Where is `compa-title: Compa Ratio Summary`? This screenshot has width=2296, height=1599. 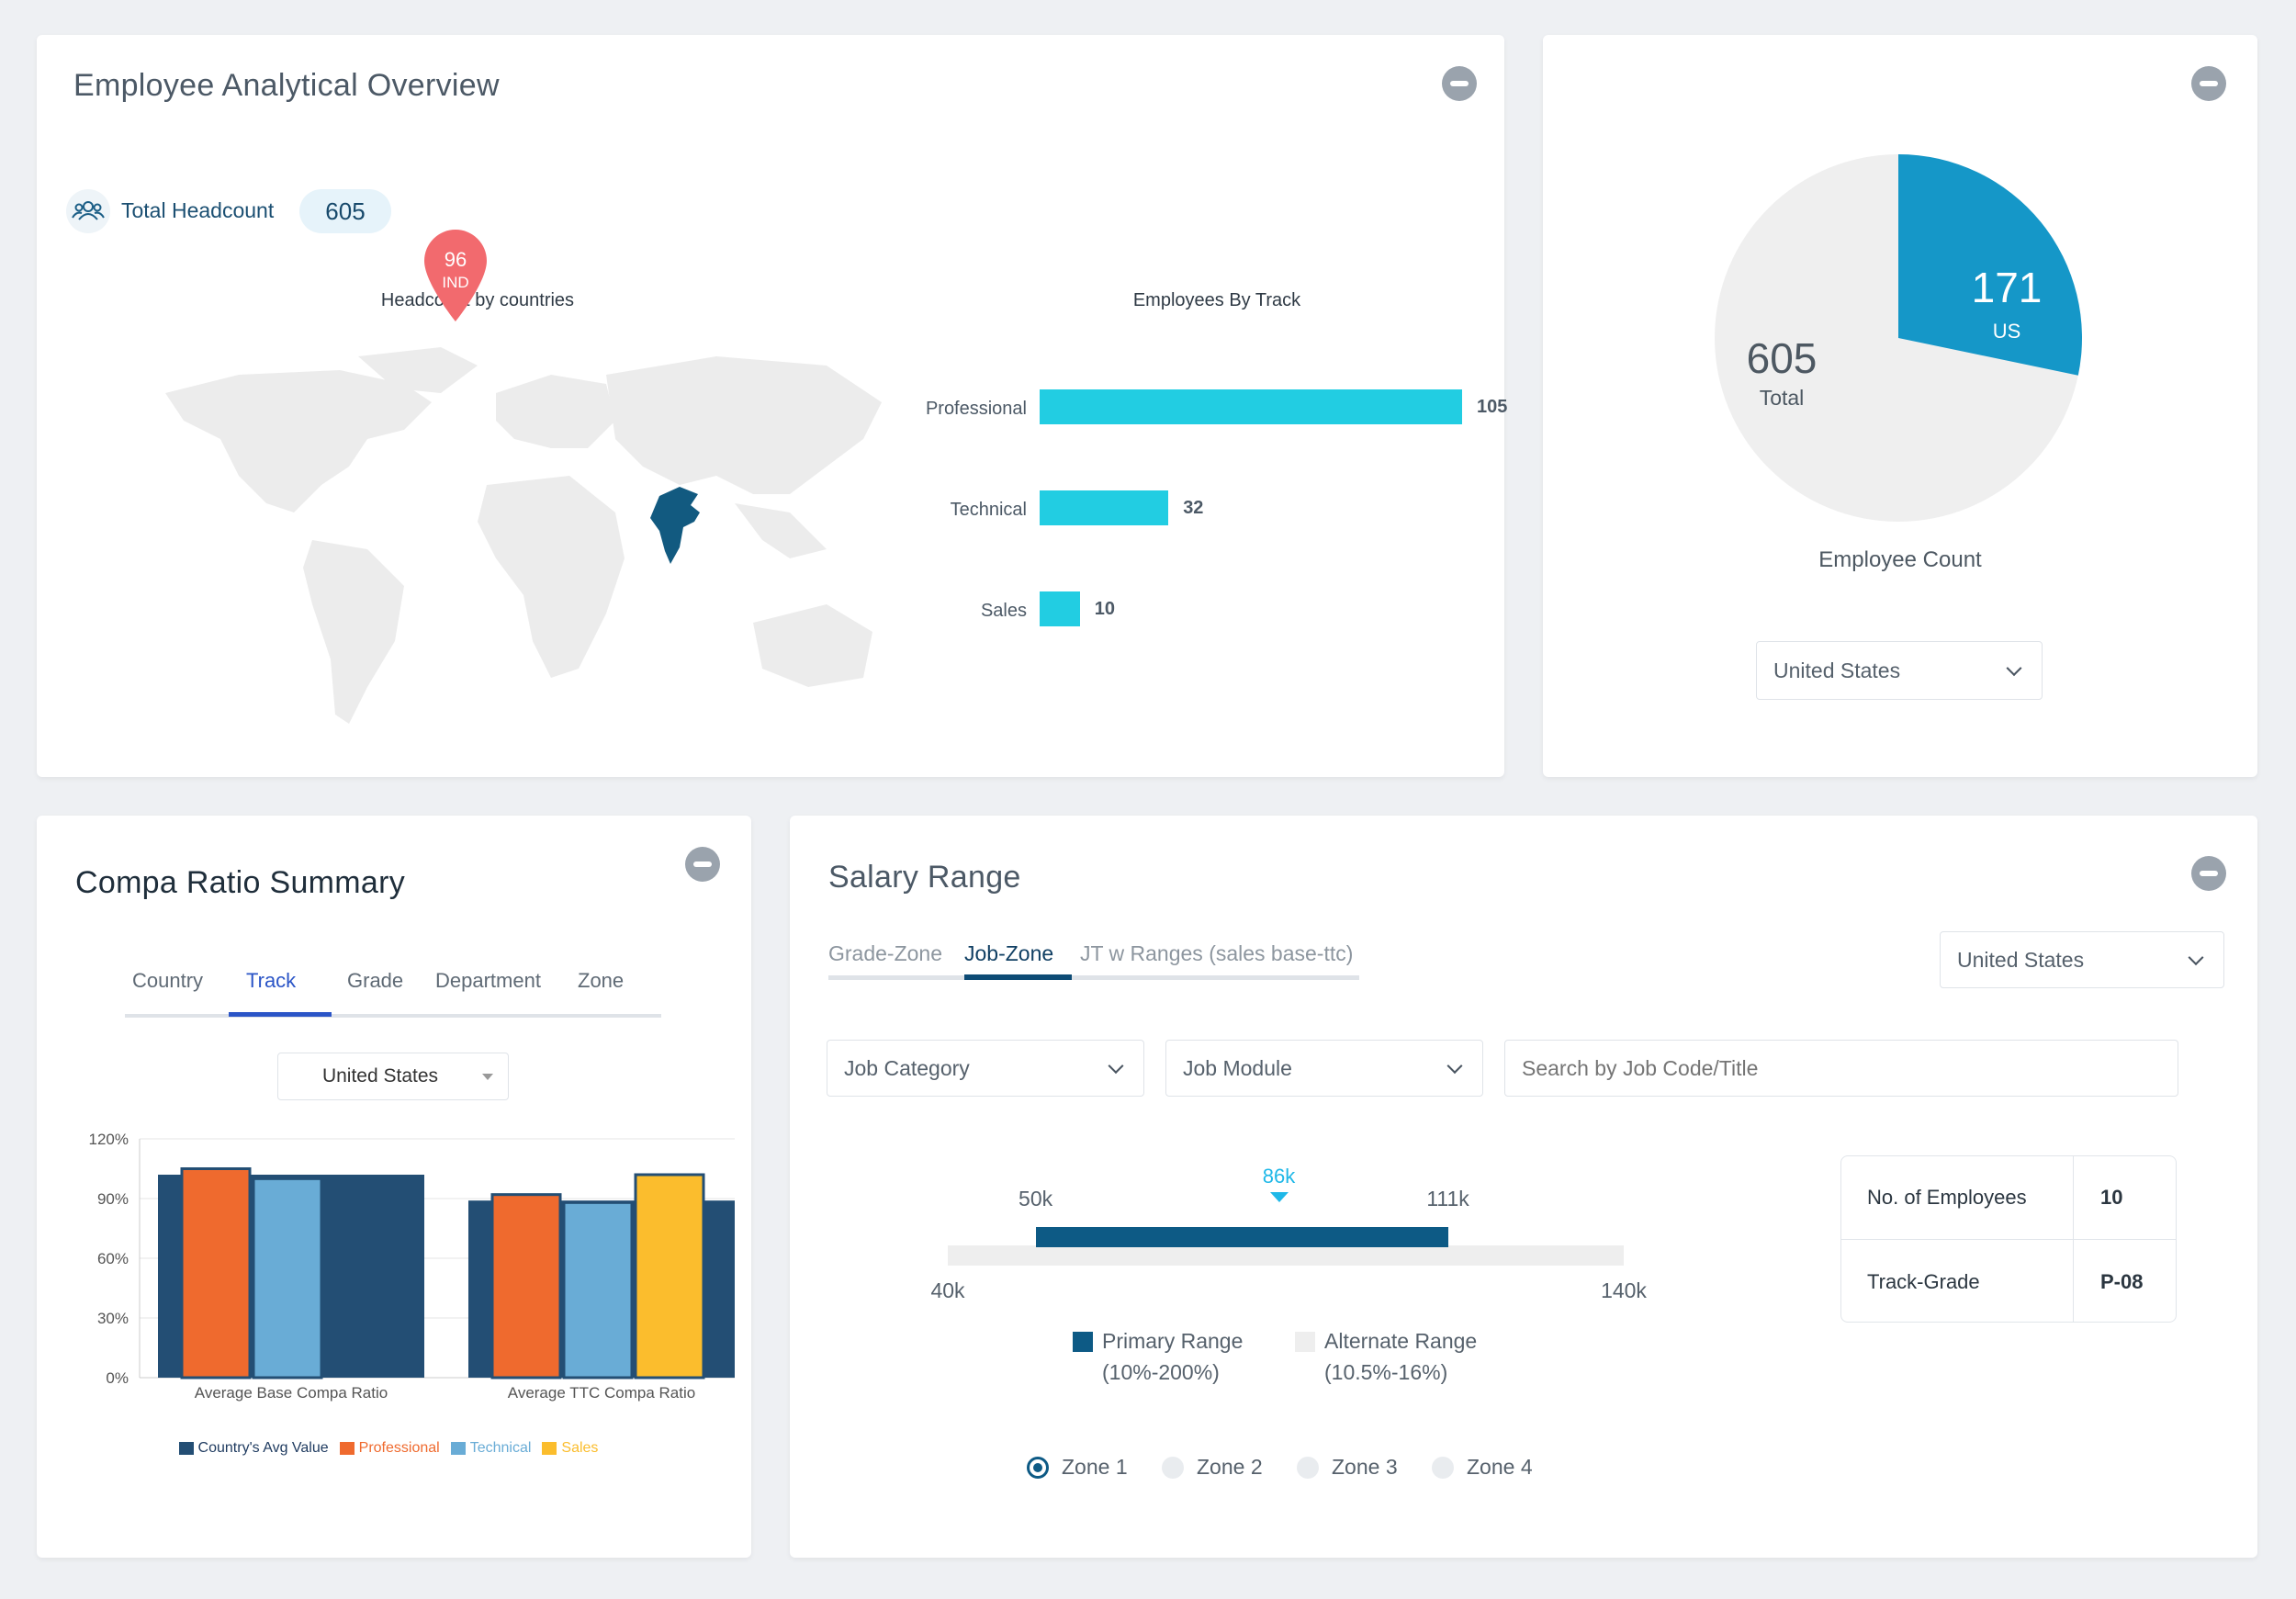
compa-title: Compa Ratio Summary is located at coordinates (240, 882).